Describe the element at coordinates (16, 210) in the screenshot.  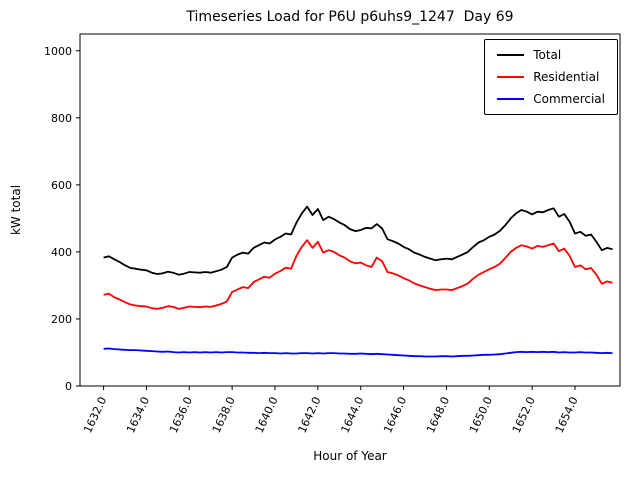
I see `y-axis-label: kW total` at that location.